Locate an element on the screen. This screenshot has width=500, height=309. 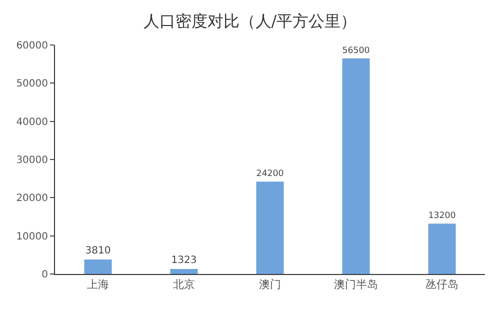
data-label: 24200 is located at coordinates (270, 174).